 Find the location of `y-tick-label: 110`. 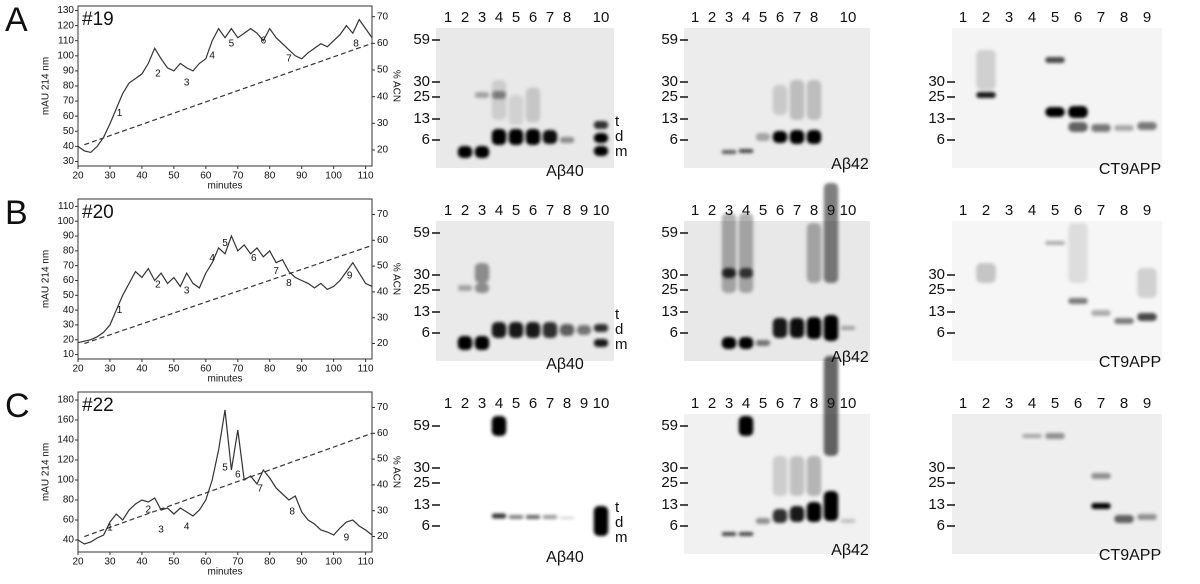

y-tick-label: 110 is located at coordinates (66, 206).